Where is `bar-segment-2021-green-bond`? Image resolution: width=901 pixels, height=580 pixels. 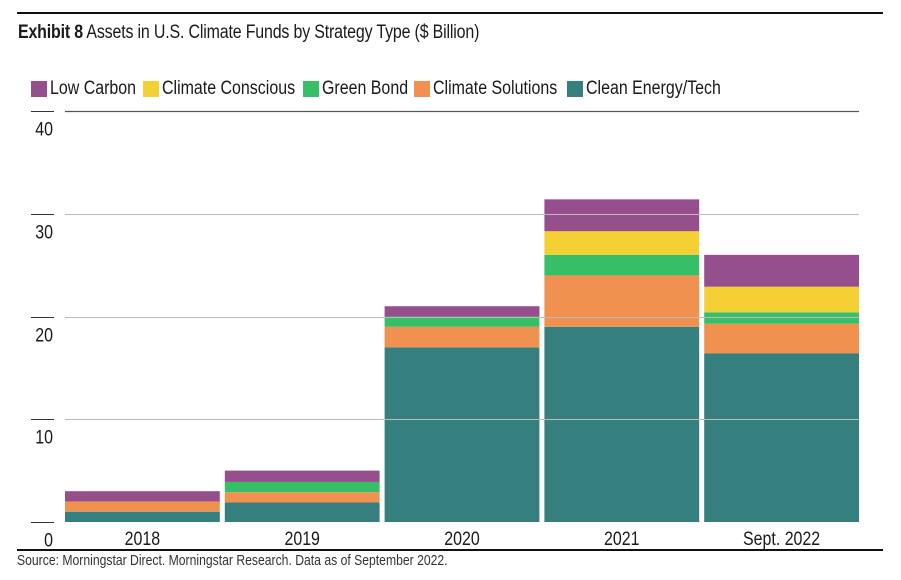
bar-segment-2021-green-bond is located at coordinates (622, 265).